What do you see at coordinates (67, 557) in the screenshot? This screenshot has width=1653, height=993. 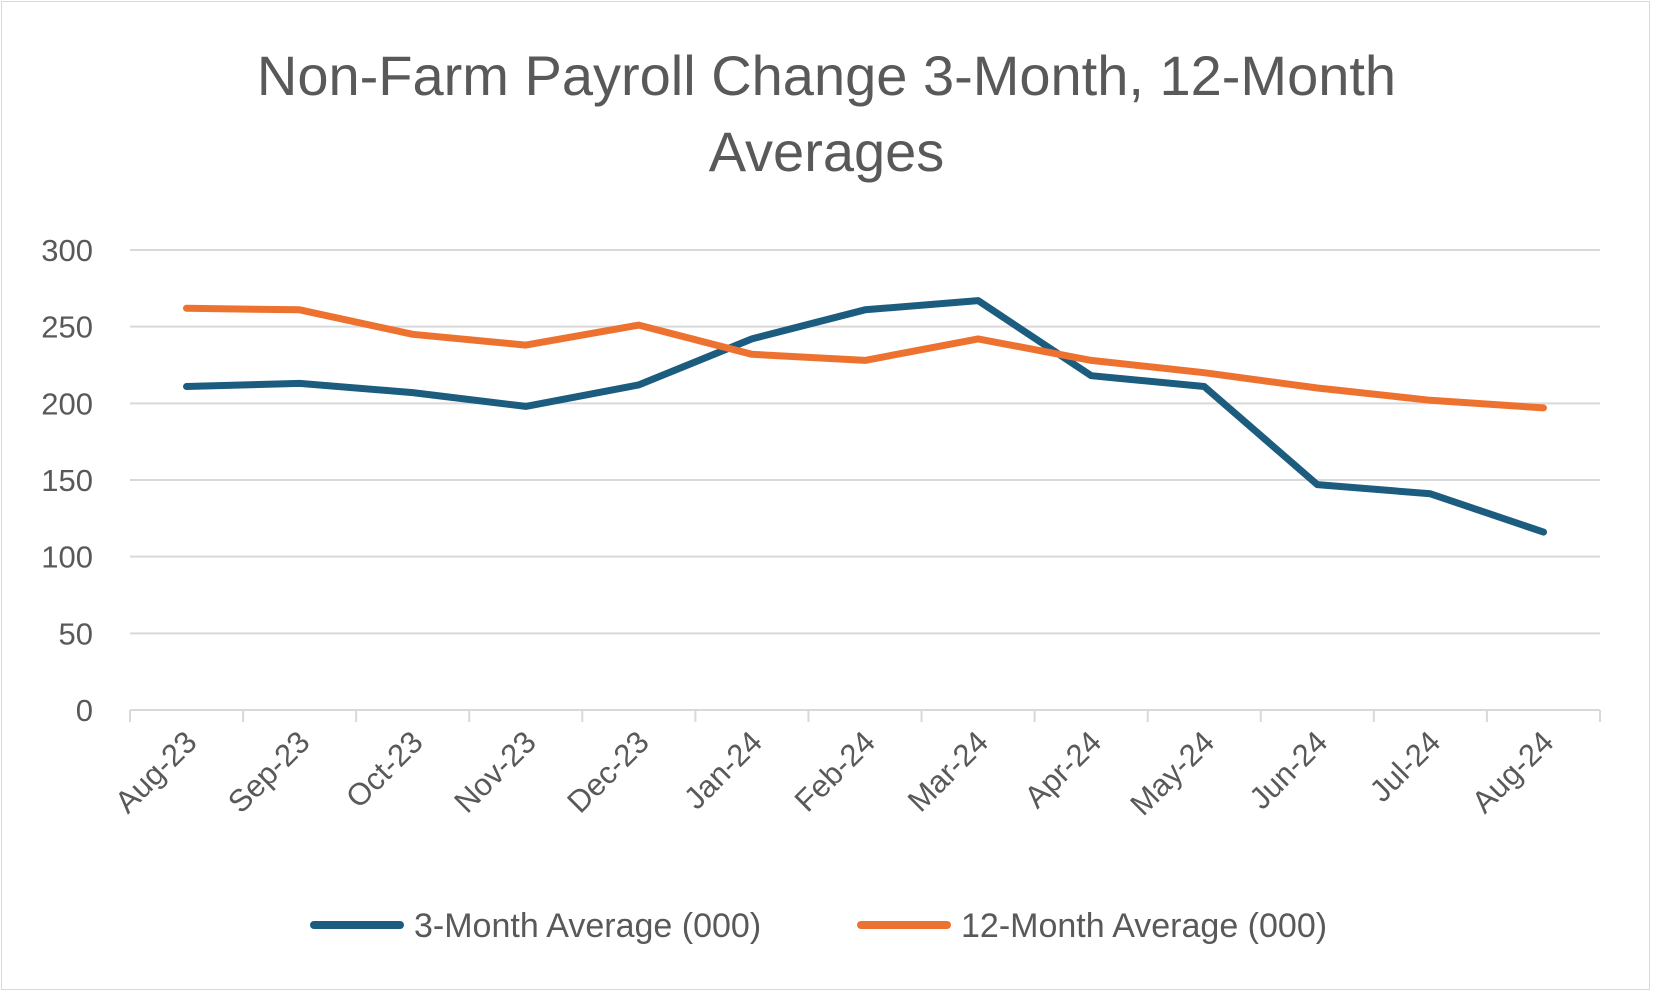 I see `y-tick-label: 100` at bounding box center [67, 557].